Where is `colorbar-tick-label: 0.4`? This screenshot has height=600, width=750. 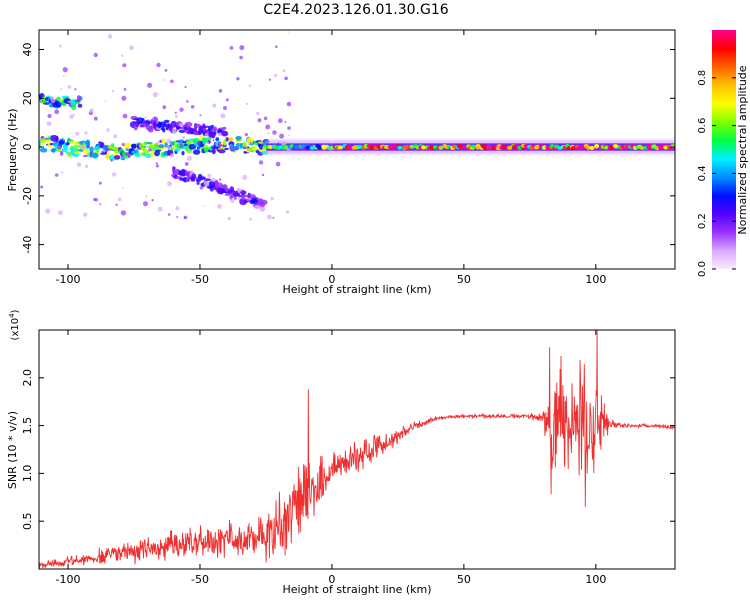
colorbar-tick-label: 0.4 is located at coordinates (702, 173).